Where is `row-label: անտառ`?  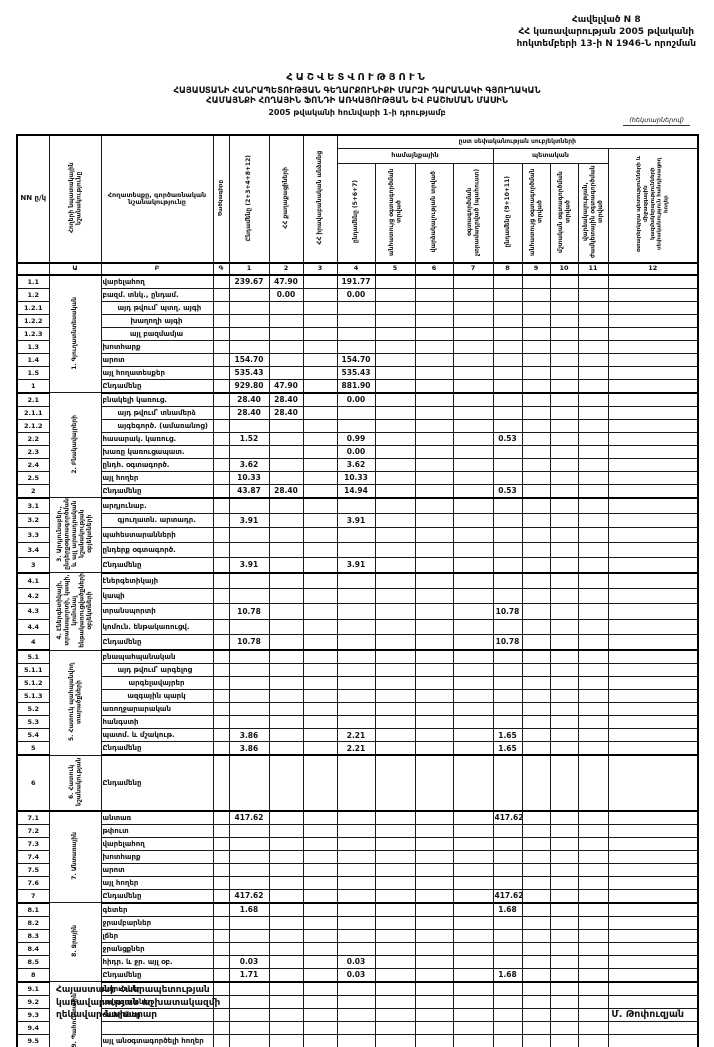
row-label: անտառ is located at coordinates (157, 817).